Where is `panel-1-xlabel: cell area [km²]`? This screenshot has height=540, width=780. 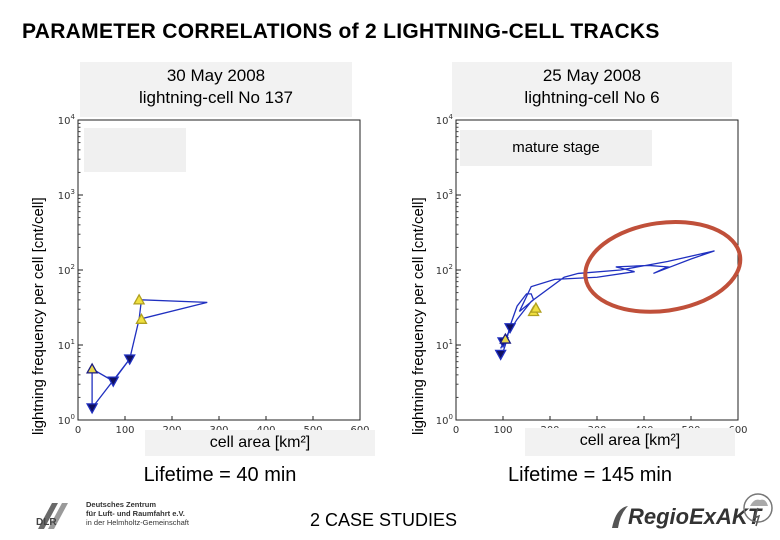 panel-1-xlabel: cell area [km²] is located at coordinates (260, 443).